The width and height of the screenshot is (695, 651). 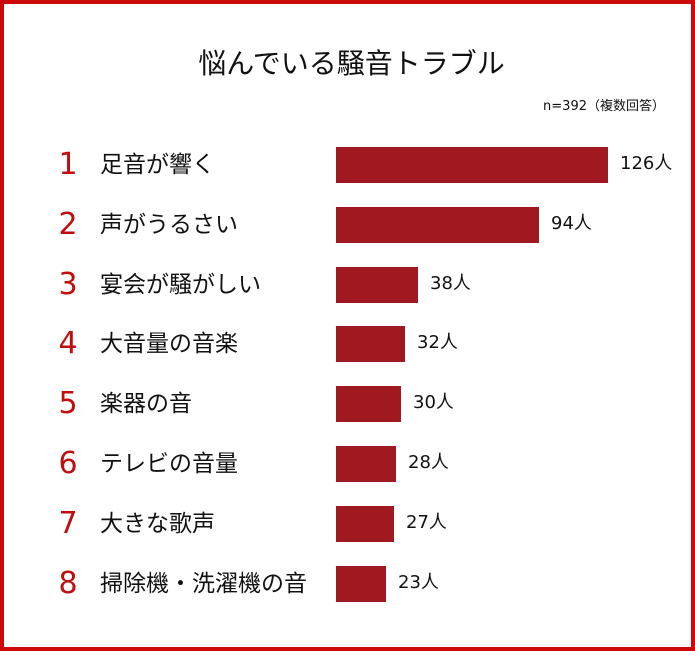 I want to click on sample-size-note: n=392（複数回答）, so click(x=604, y=106).